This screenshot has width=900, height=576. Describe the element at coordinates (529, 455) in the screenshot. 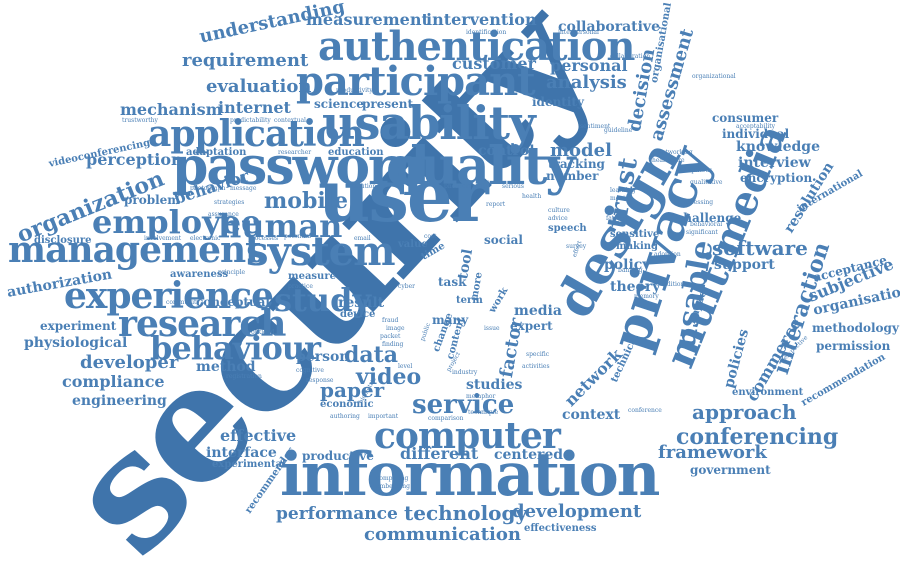

I see `word-centered: centered` at that location.